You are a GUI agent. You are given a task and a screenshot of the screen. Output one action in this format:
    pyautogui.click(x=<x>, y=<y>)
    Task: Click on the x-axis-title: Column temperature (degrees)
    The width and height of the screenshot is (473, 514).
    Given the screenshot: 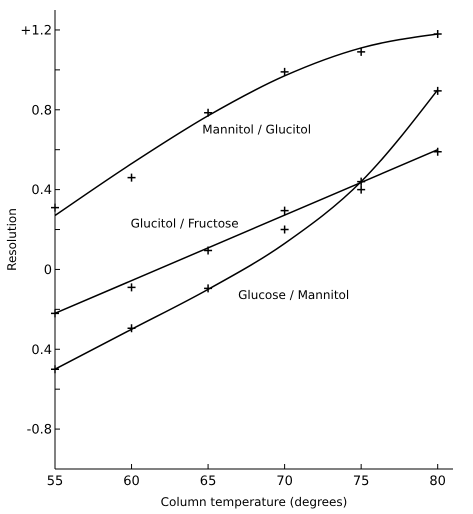 What is the action you would take?
    pyautogui.click(x=254, y=502)
    